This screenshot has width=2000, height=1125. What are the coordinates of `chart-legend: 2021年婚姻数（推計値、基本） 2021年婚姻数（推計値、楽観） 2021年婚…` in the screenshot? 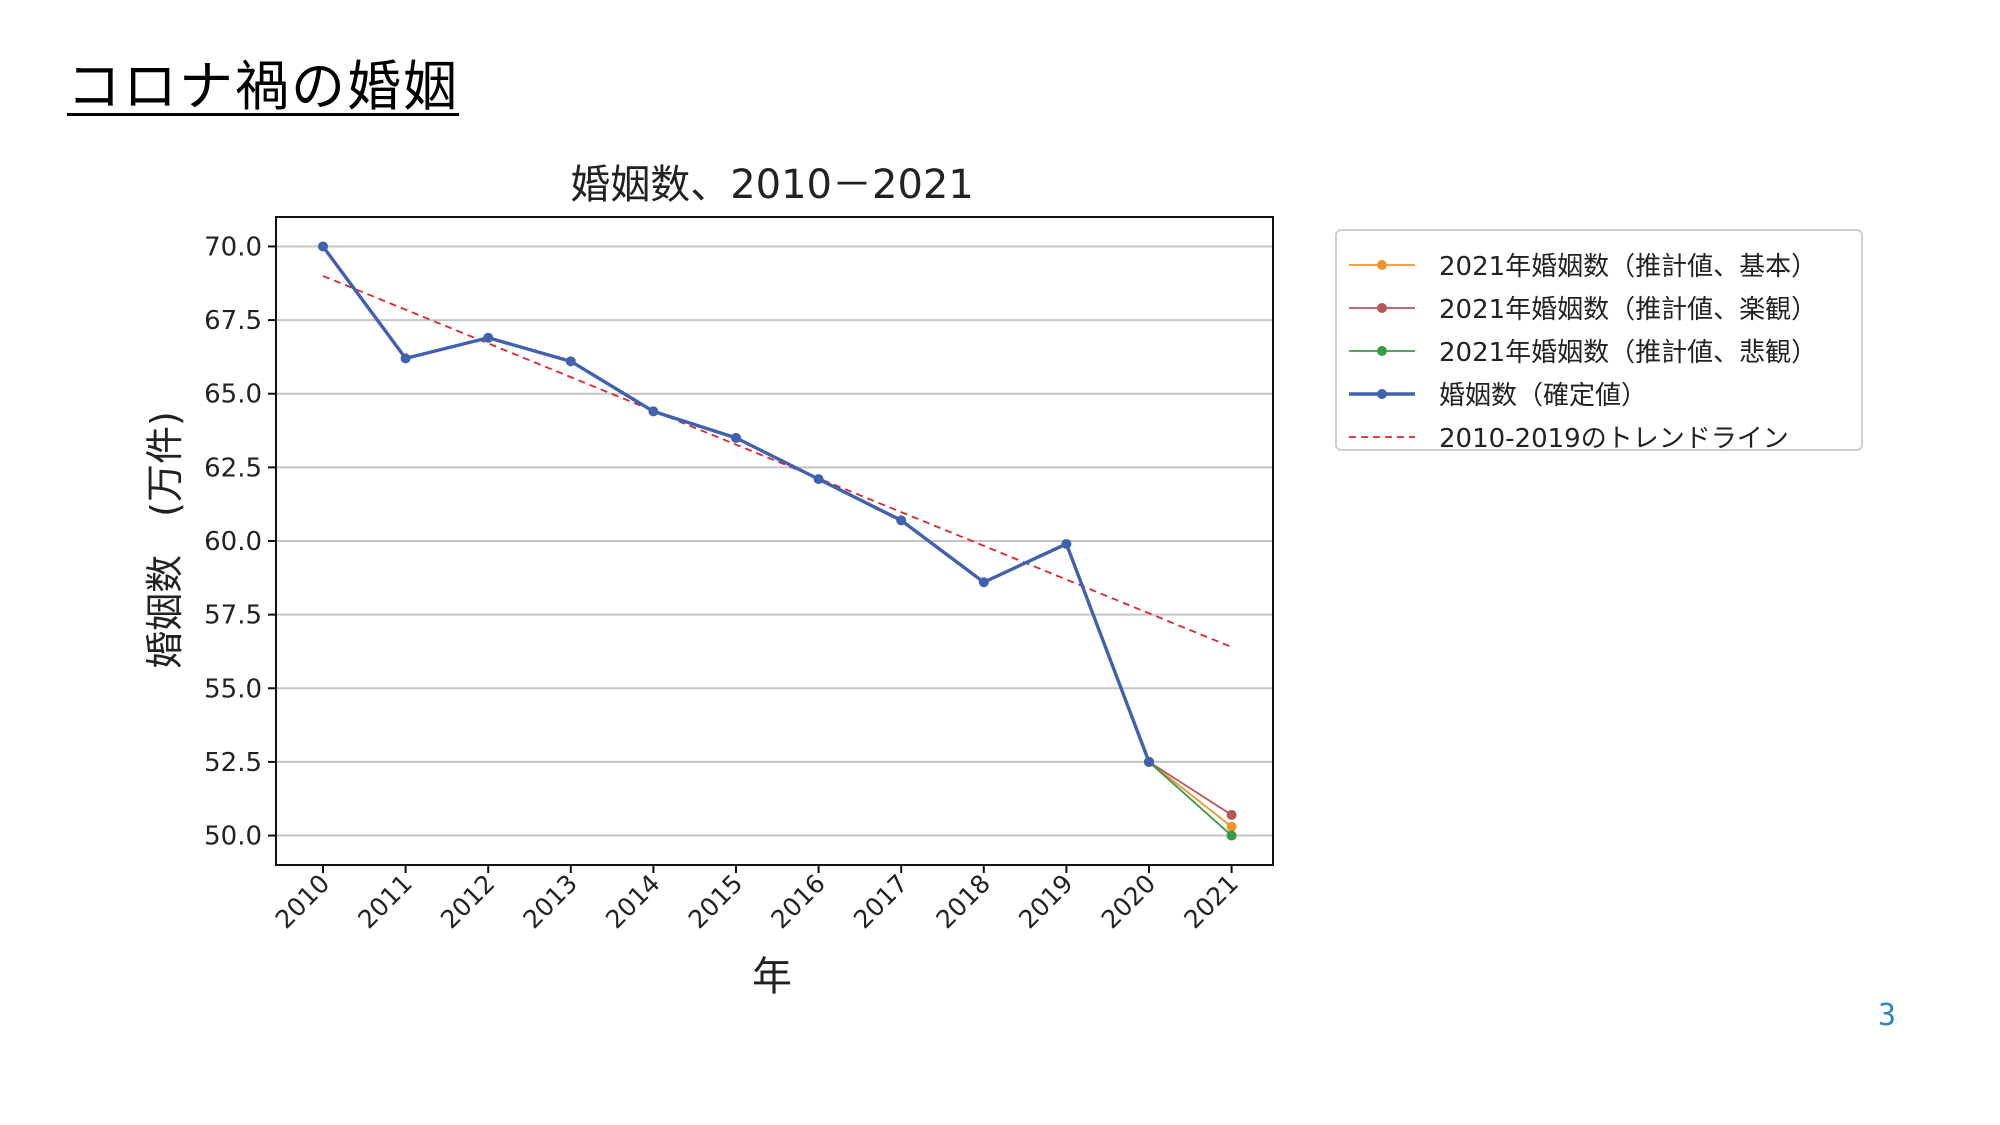 It's located at (1599, 341).